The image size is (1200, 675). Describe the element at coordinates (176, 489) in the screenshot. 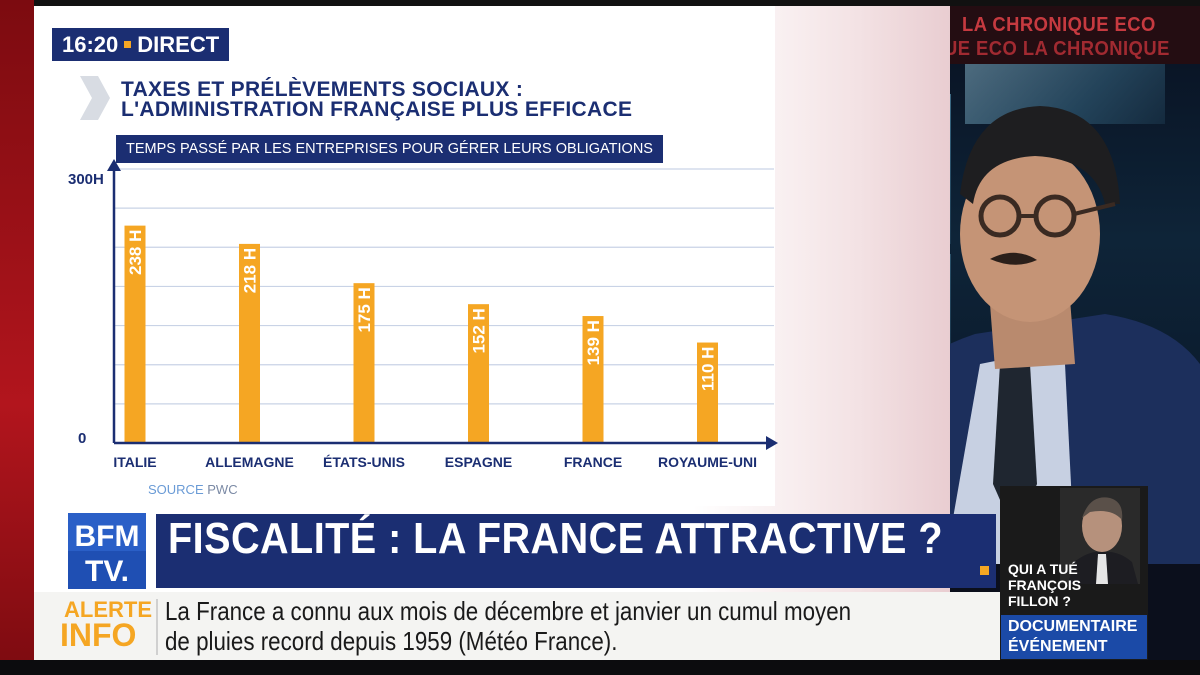

I see `source-label: SOURCE` at that location.